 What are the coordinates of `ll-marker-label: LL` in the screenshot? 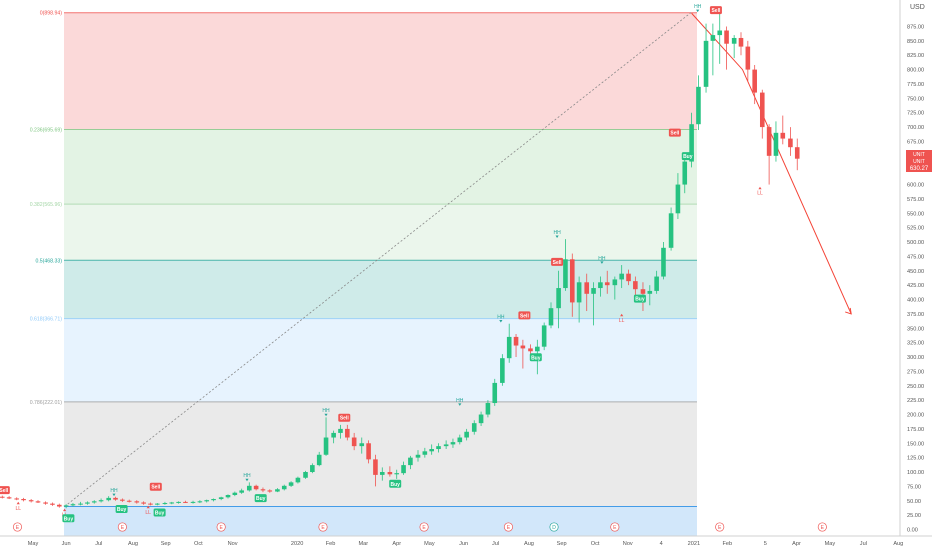 It's located at (18, 509).